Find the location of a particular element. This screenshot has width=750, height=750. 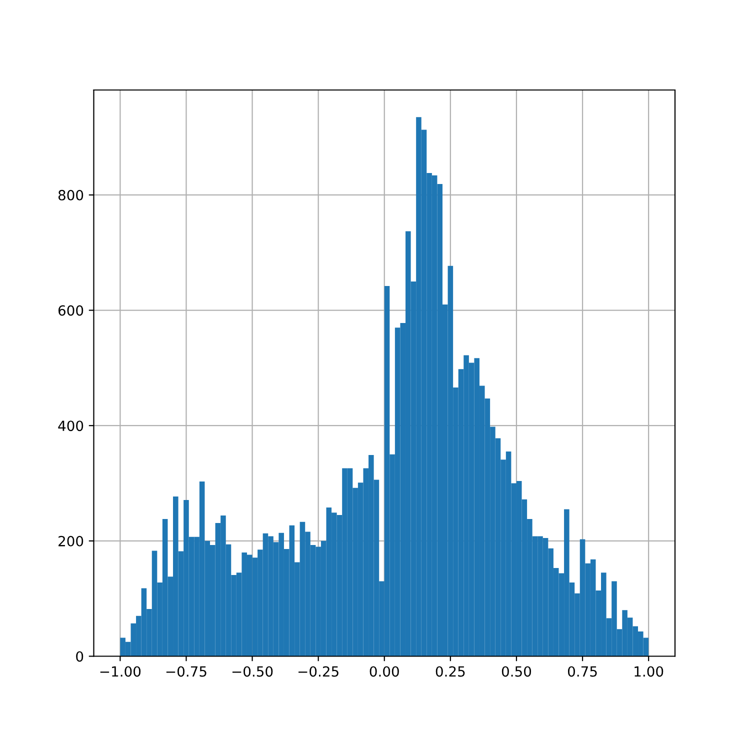

y-tick-label: 200 is located at coordinates (71, 541).